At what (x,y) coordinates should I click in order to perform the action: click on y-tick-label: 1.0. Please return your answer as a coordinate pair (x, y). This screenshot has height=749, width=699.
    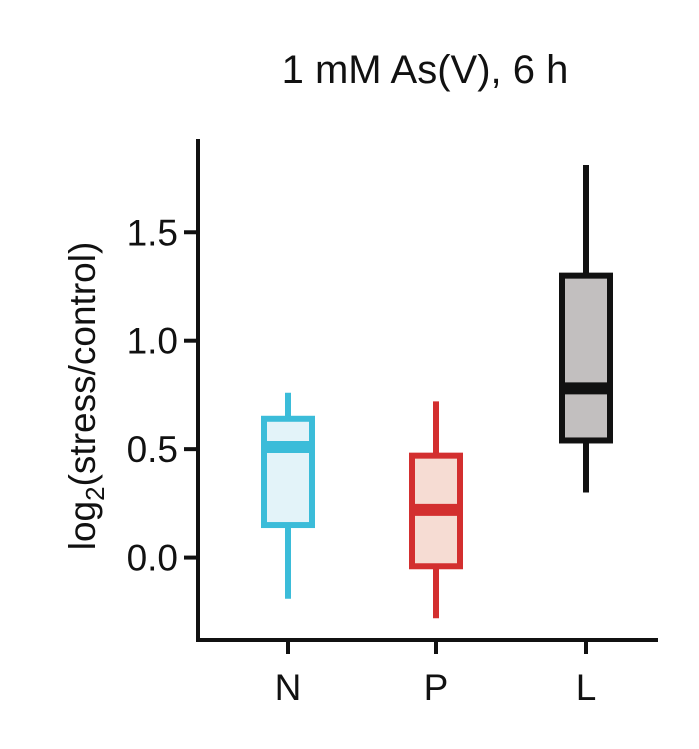
    Looking at the image, I should click on (152, 341).